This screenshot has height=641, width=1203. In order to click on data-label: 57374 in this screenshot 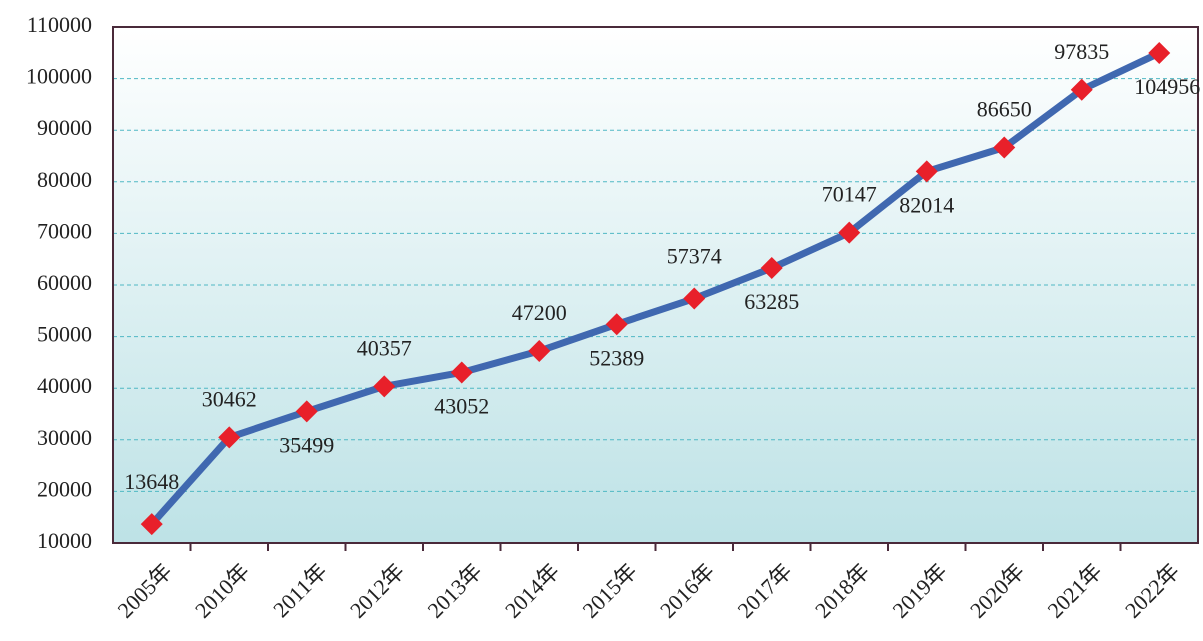, I will do `click(694, 256)`.